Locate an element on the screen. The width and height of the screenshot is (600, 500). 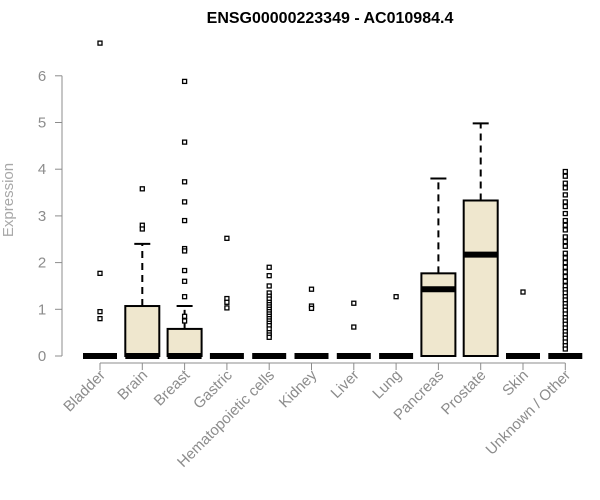
chart-title: ENSG00000223349 - AC010984.4 is located at coordinates (330, 18).